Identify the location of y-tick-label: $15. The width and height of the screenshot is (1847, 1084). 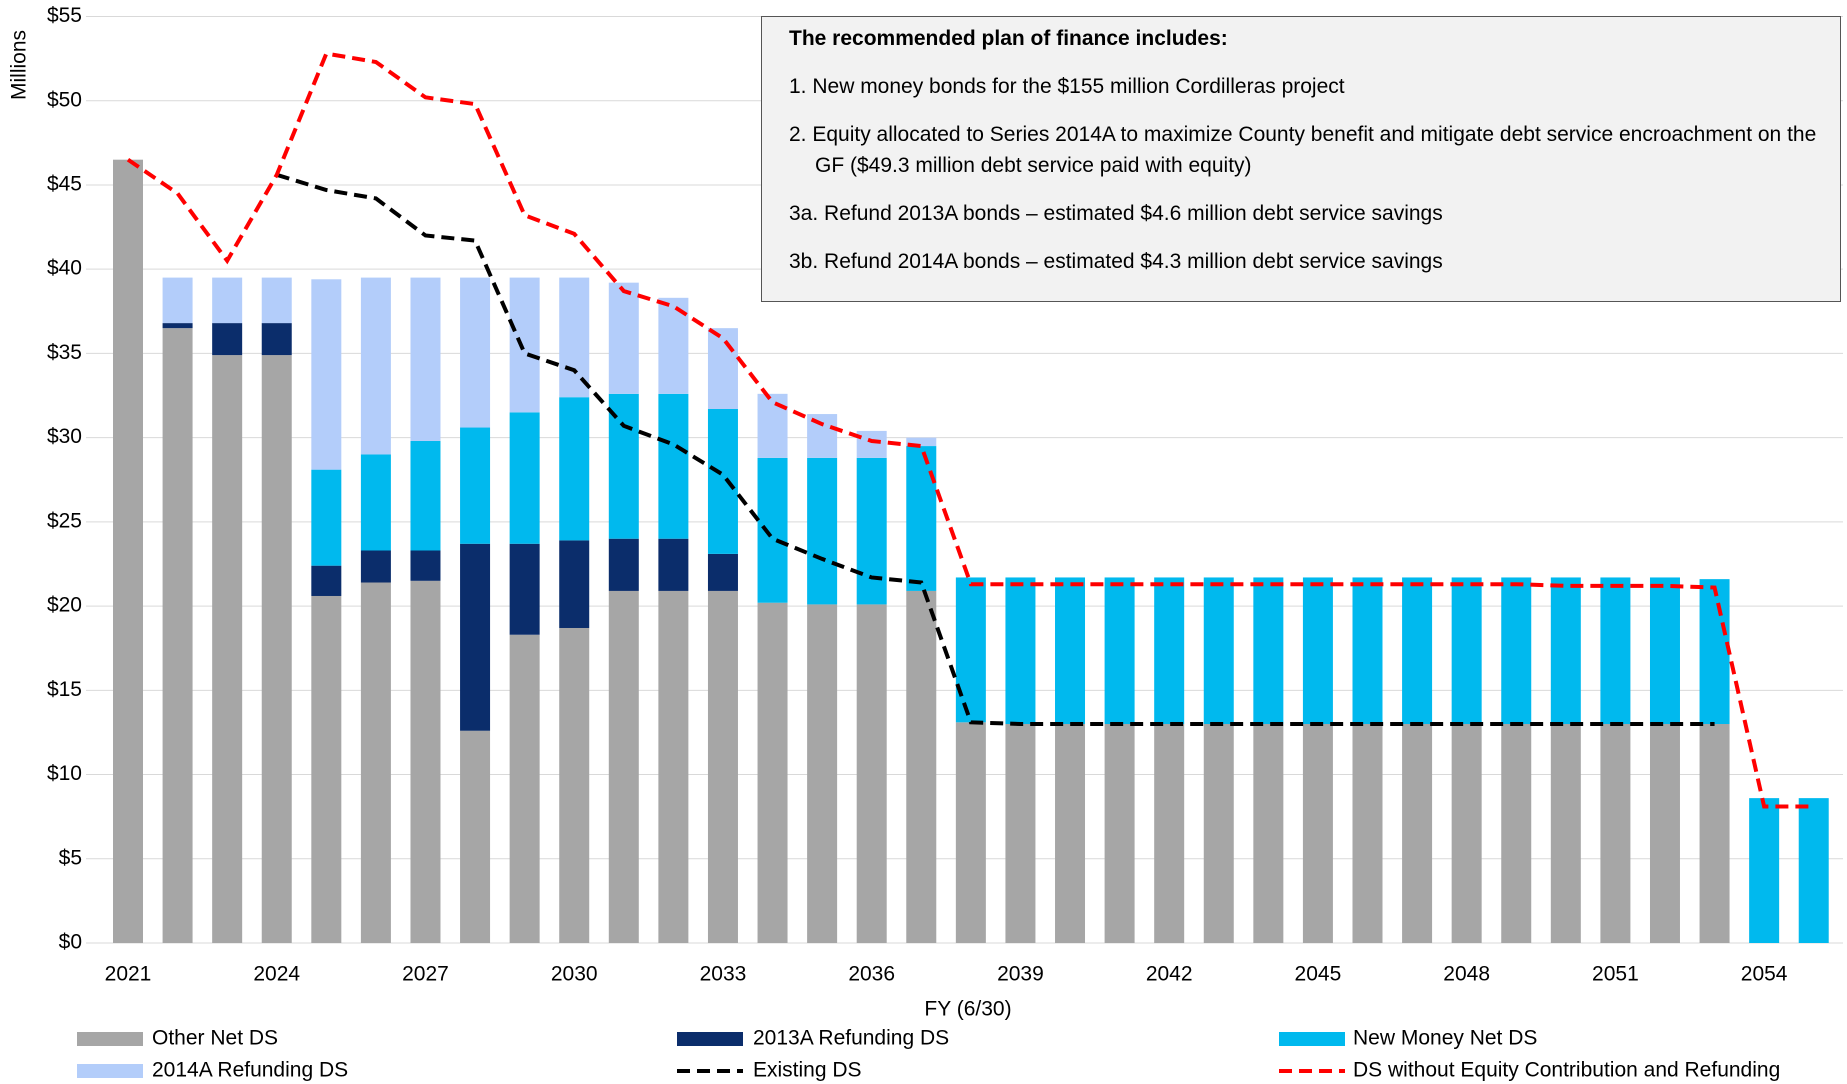
(64, 689).